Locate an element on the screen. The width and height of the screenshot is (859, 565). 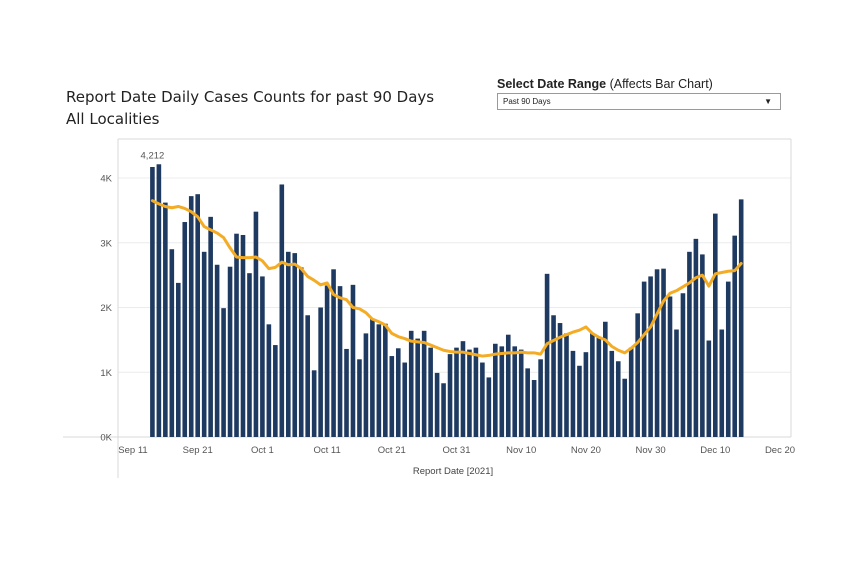
date-range-selected-value: Past 90 Days is located at coordinates (527, 101).